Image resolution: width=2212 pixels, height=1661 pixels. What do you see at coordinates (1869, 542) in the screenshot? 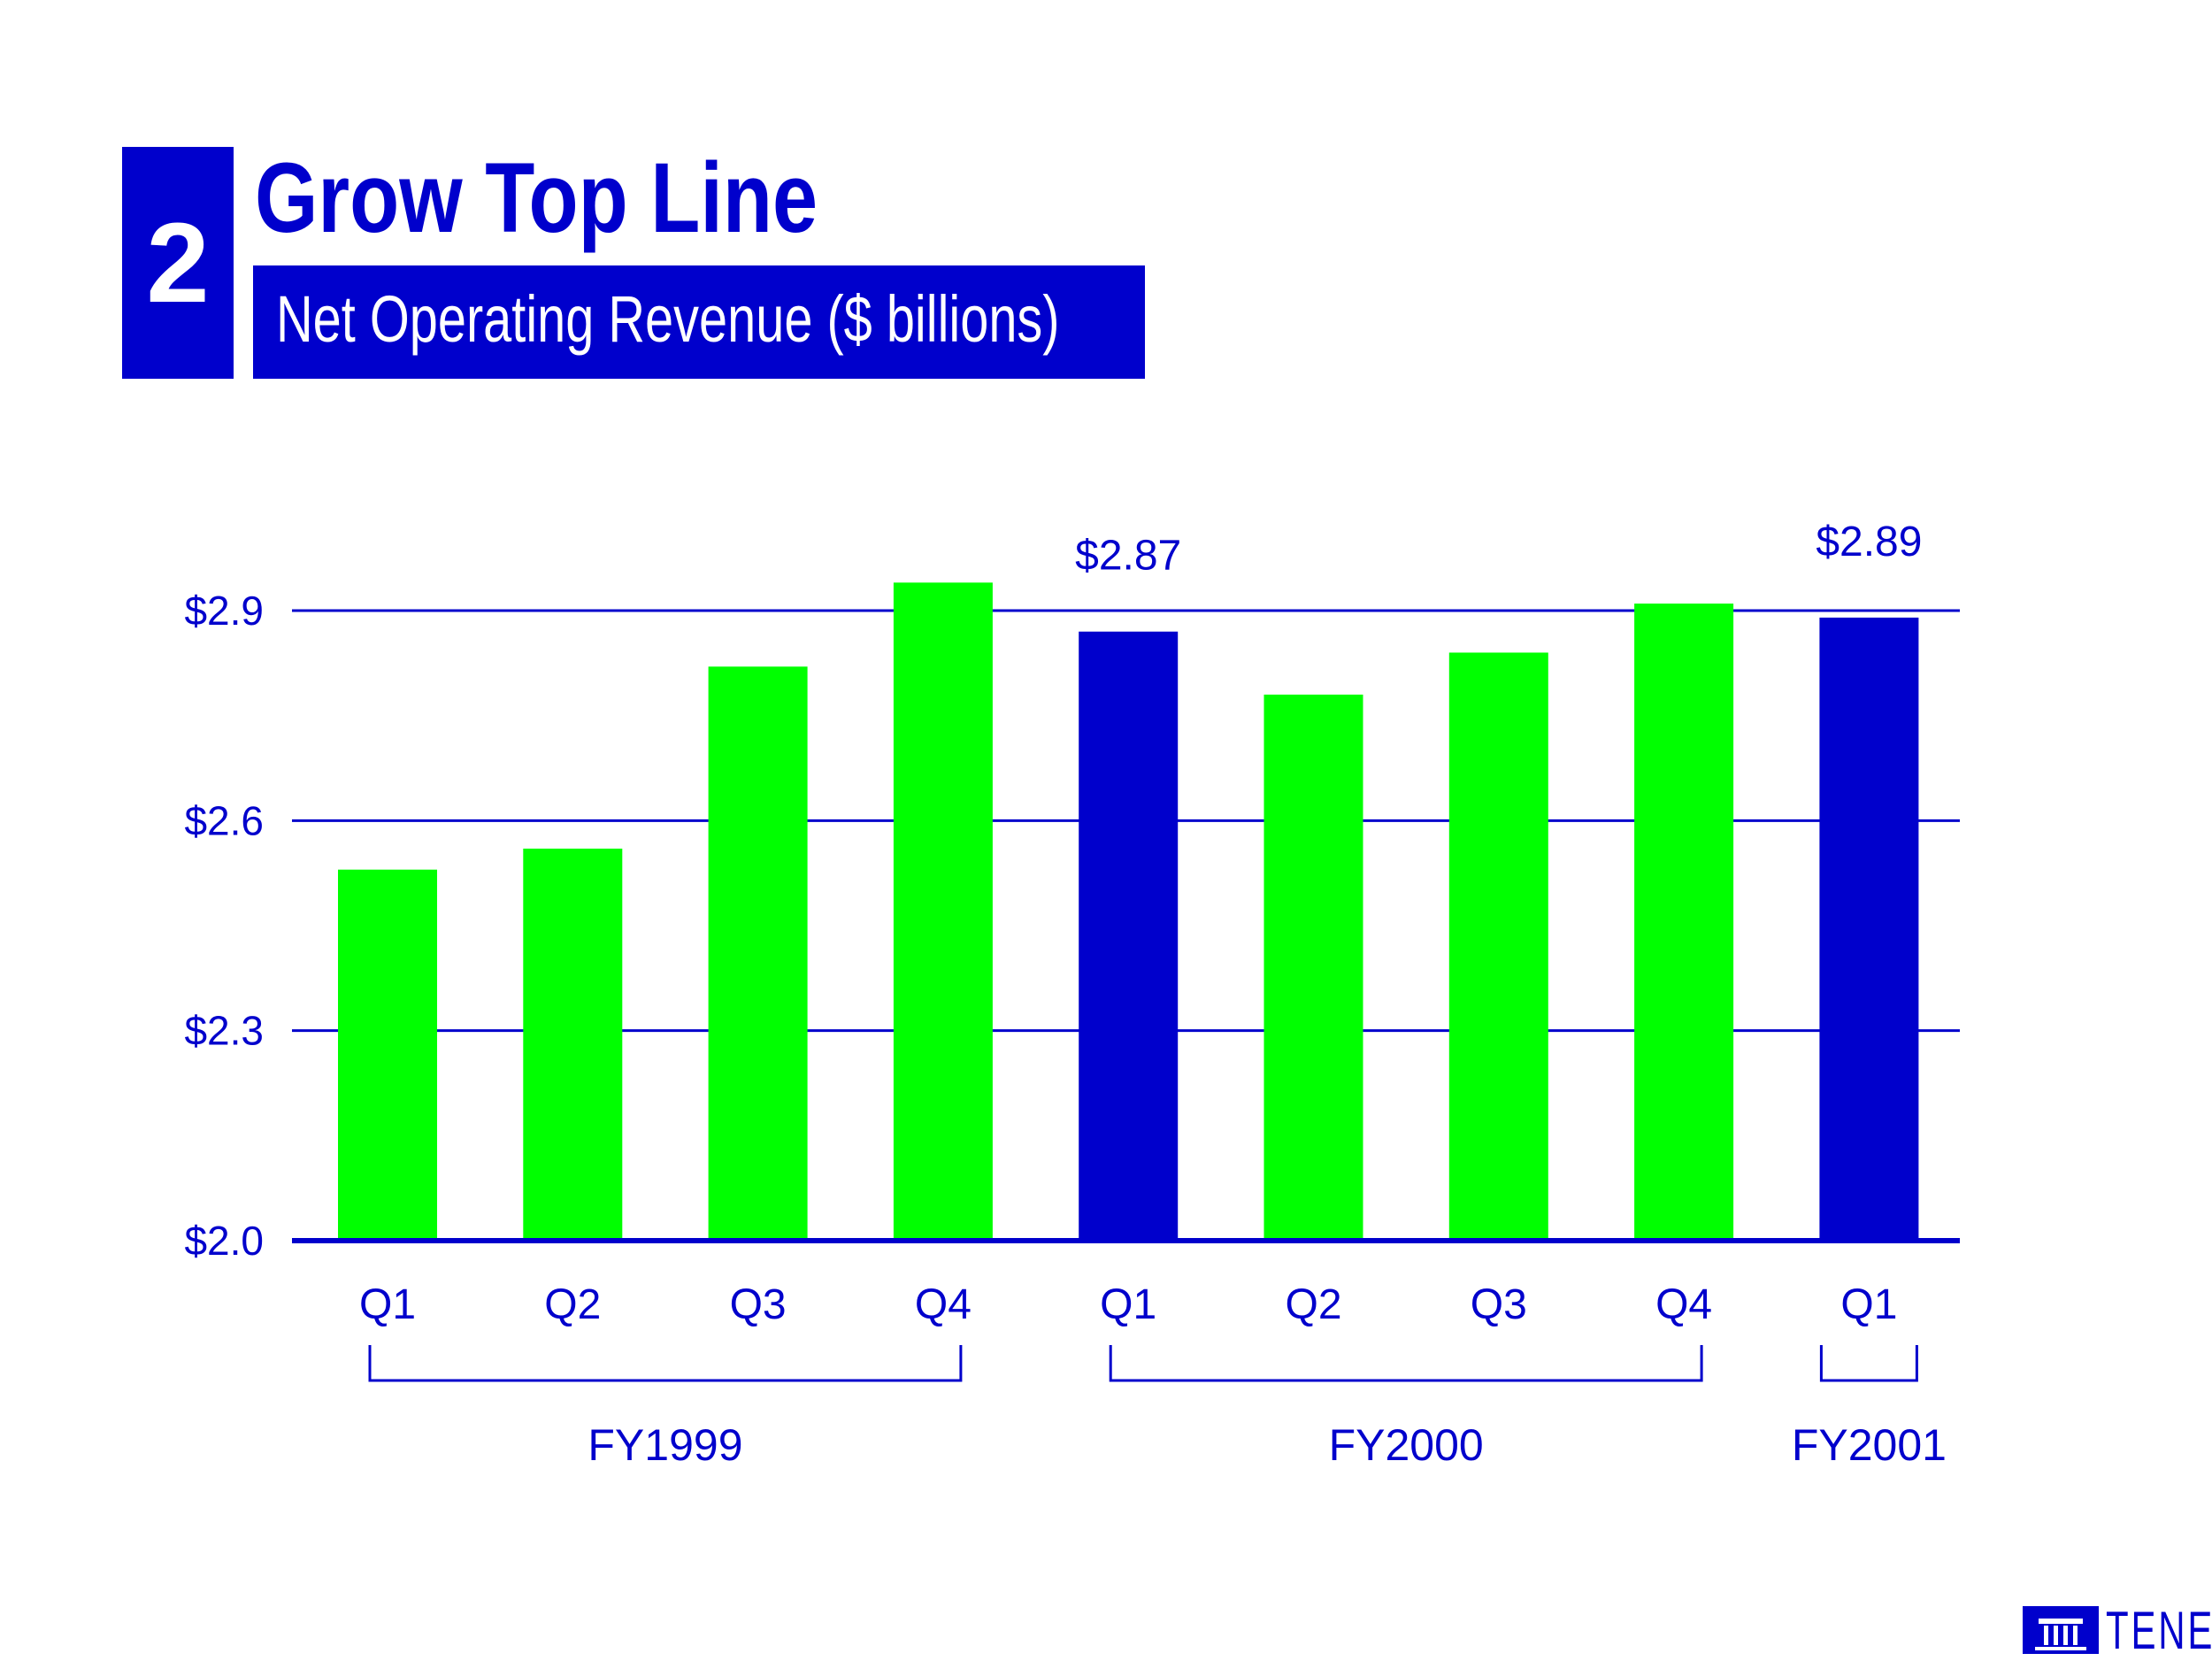
I see `data-label: $2.89` at bounding box center [1869, 542].